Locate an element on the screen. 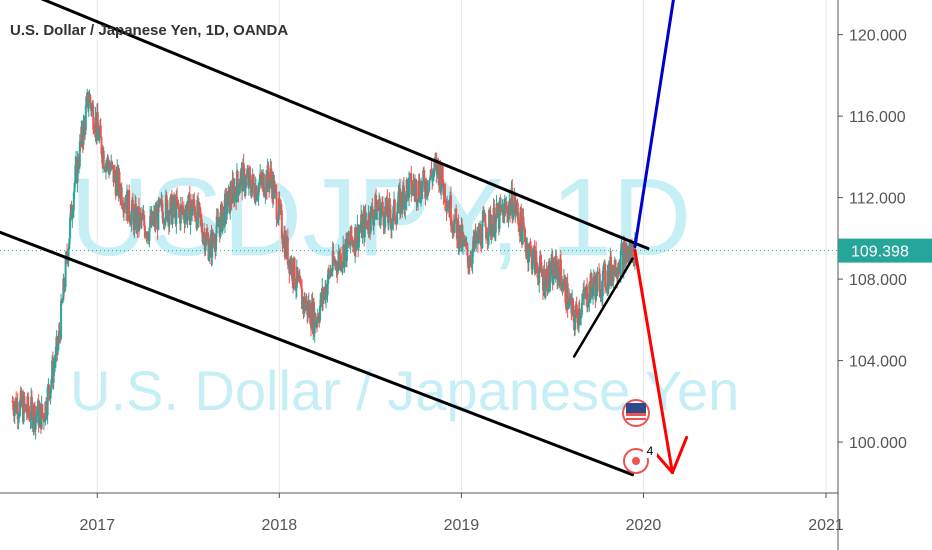 Image resolution: width=932 pixels, height=550 pixels. us-flag-icon is located at coordinates (636, 413).